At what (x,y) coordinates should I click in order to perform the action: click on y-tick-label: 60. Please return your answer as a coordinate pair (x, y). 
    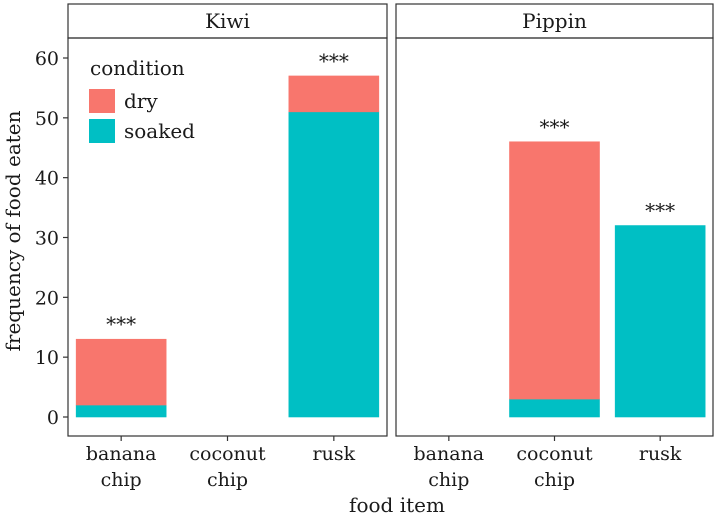
    Looking at the image, I should click on (47, 59).